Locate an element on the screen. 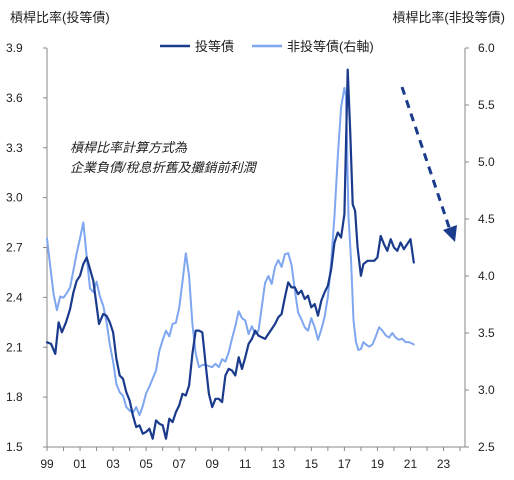 Image resolution: width=514 pixels, height=480 pixels. x-tick-label: 03 is located at coordinates (113, 464).